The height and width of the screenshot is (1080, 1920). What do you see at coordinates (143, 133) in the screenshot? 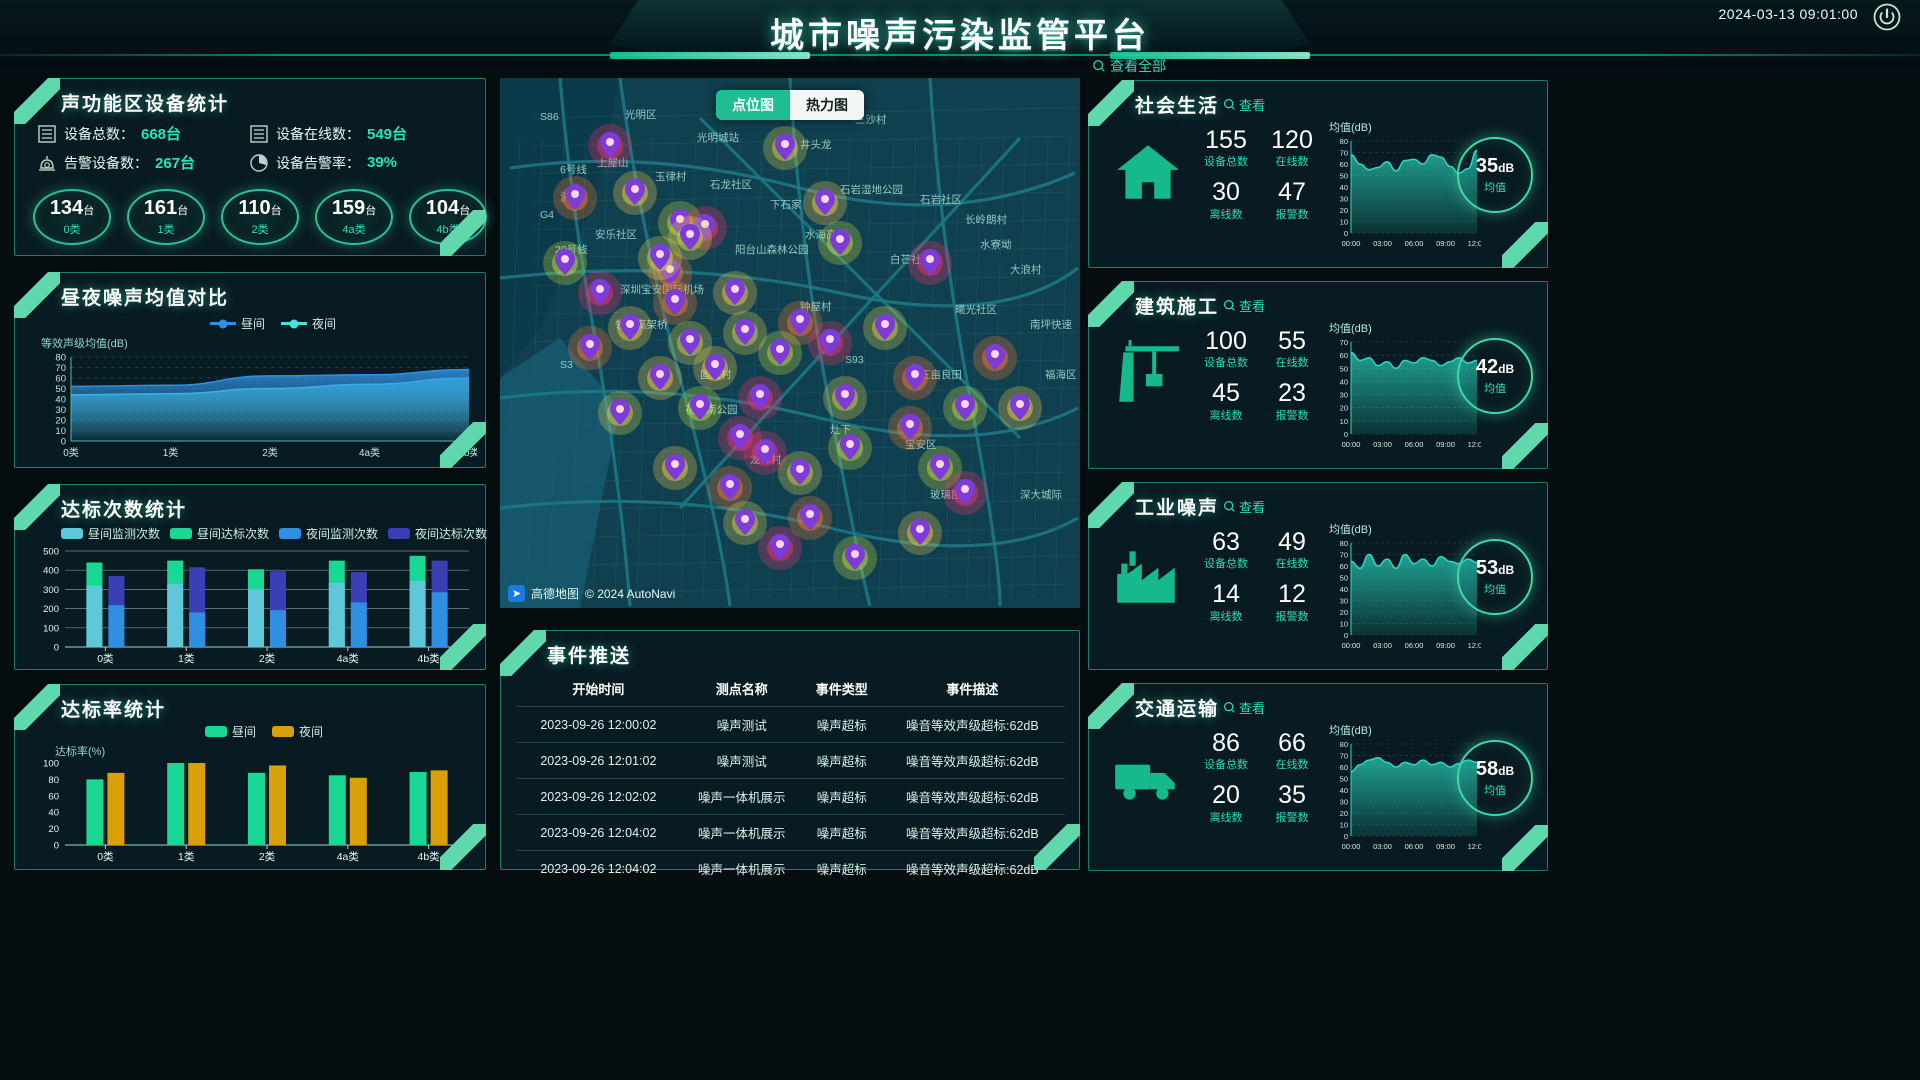
I see `device-kpi-0: 设备总数： 668台` at bounding box center [143, 133].